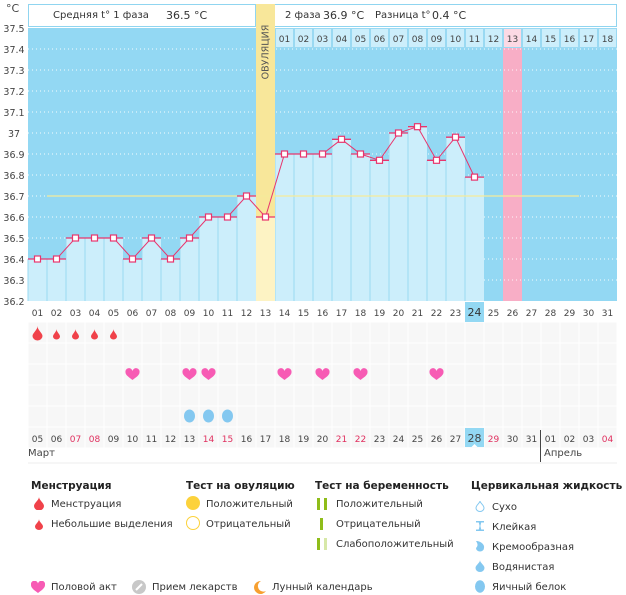  Describe the element at coordinates (265, 259) in the screenshot. I see `ovulation-bar` at that location.